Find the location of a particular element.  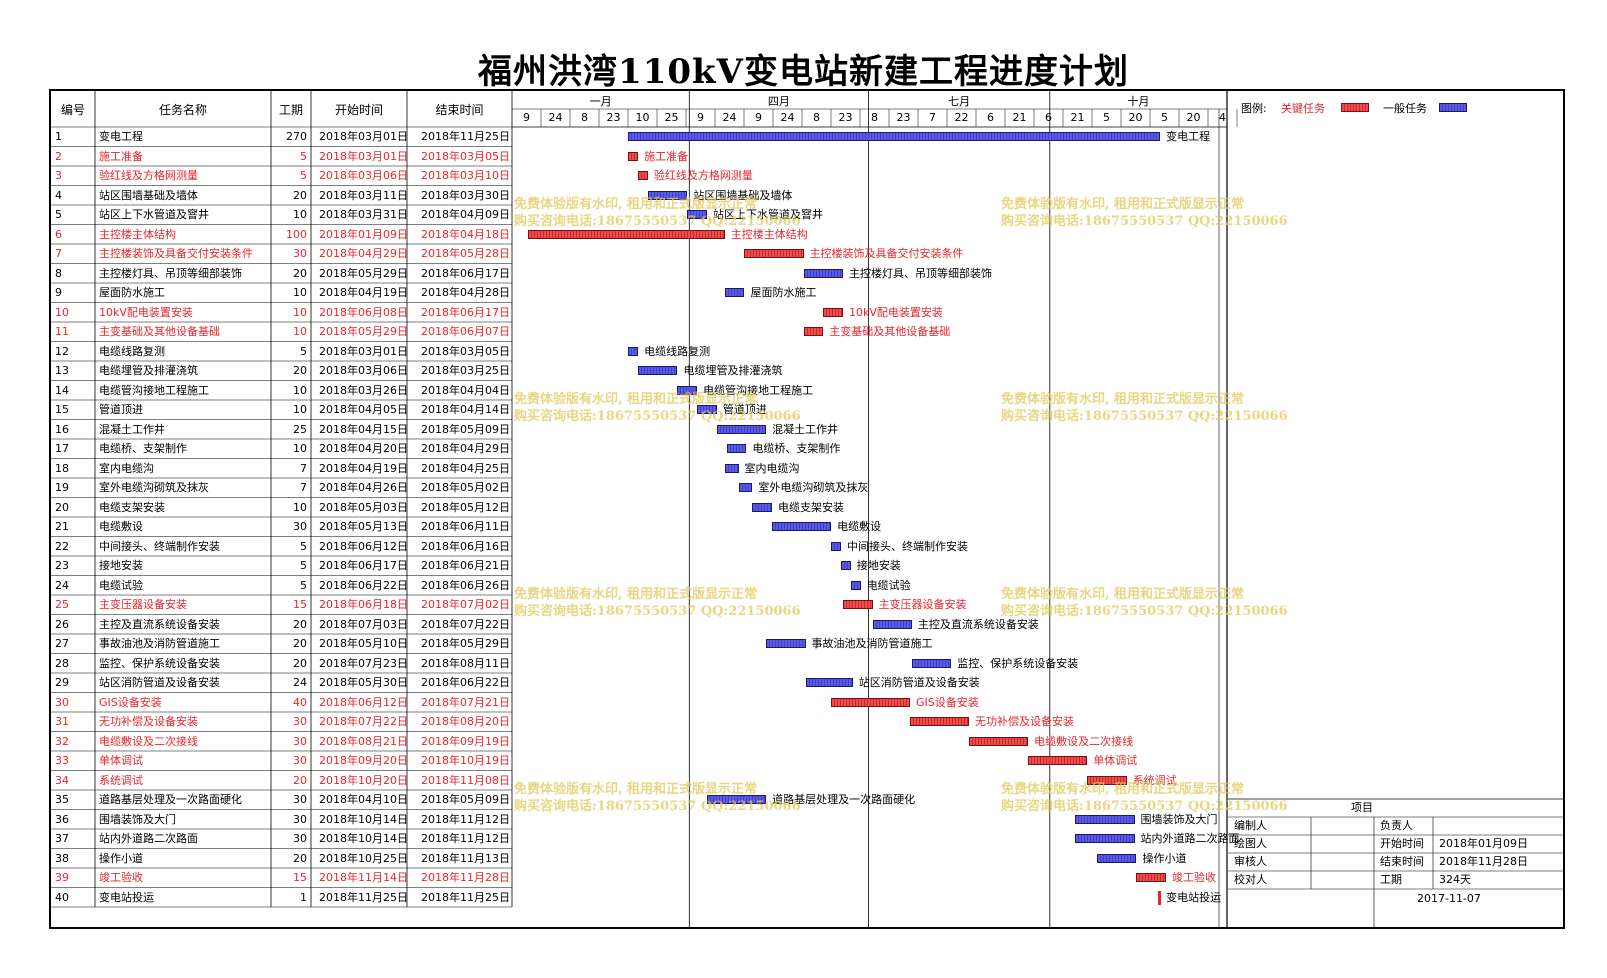

task-end: 2018年06月22日 is located at coordinates (465, 682).